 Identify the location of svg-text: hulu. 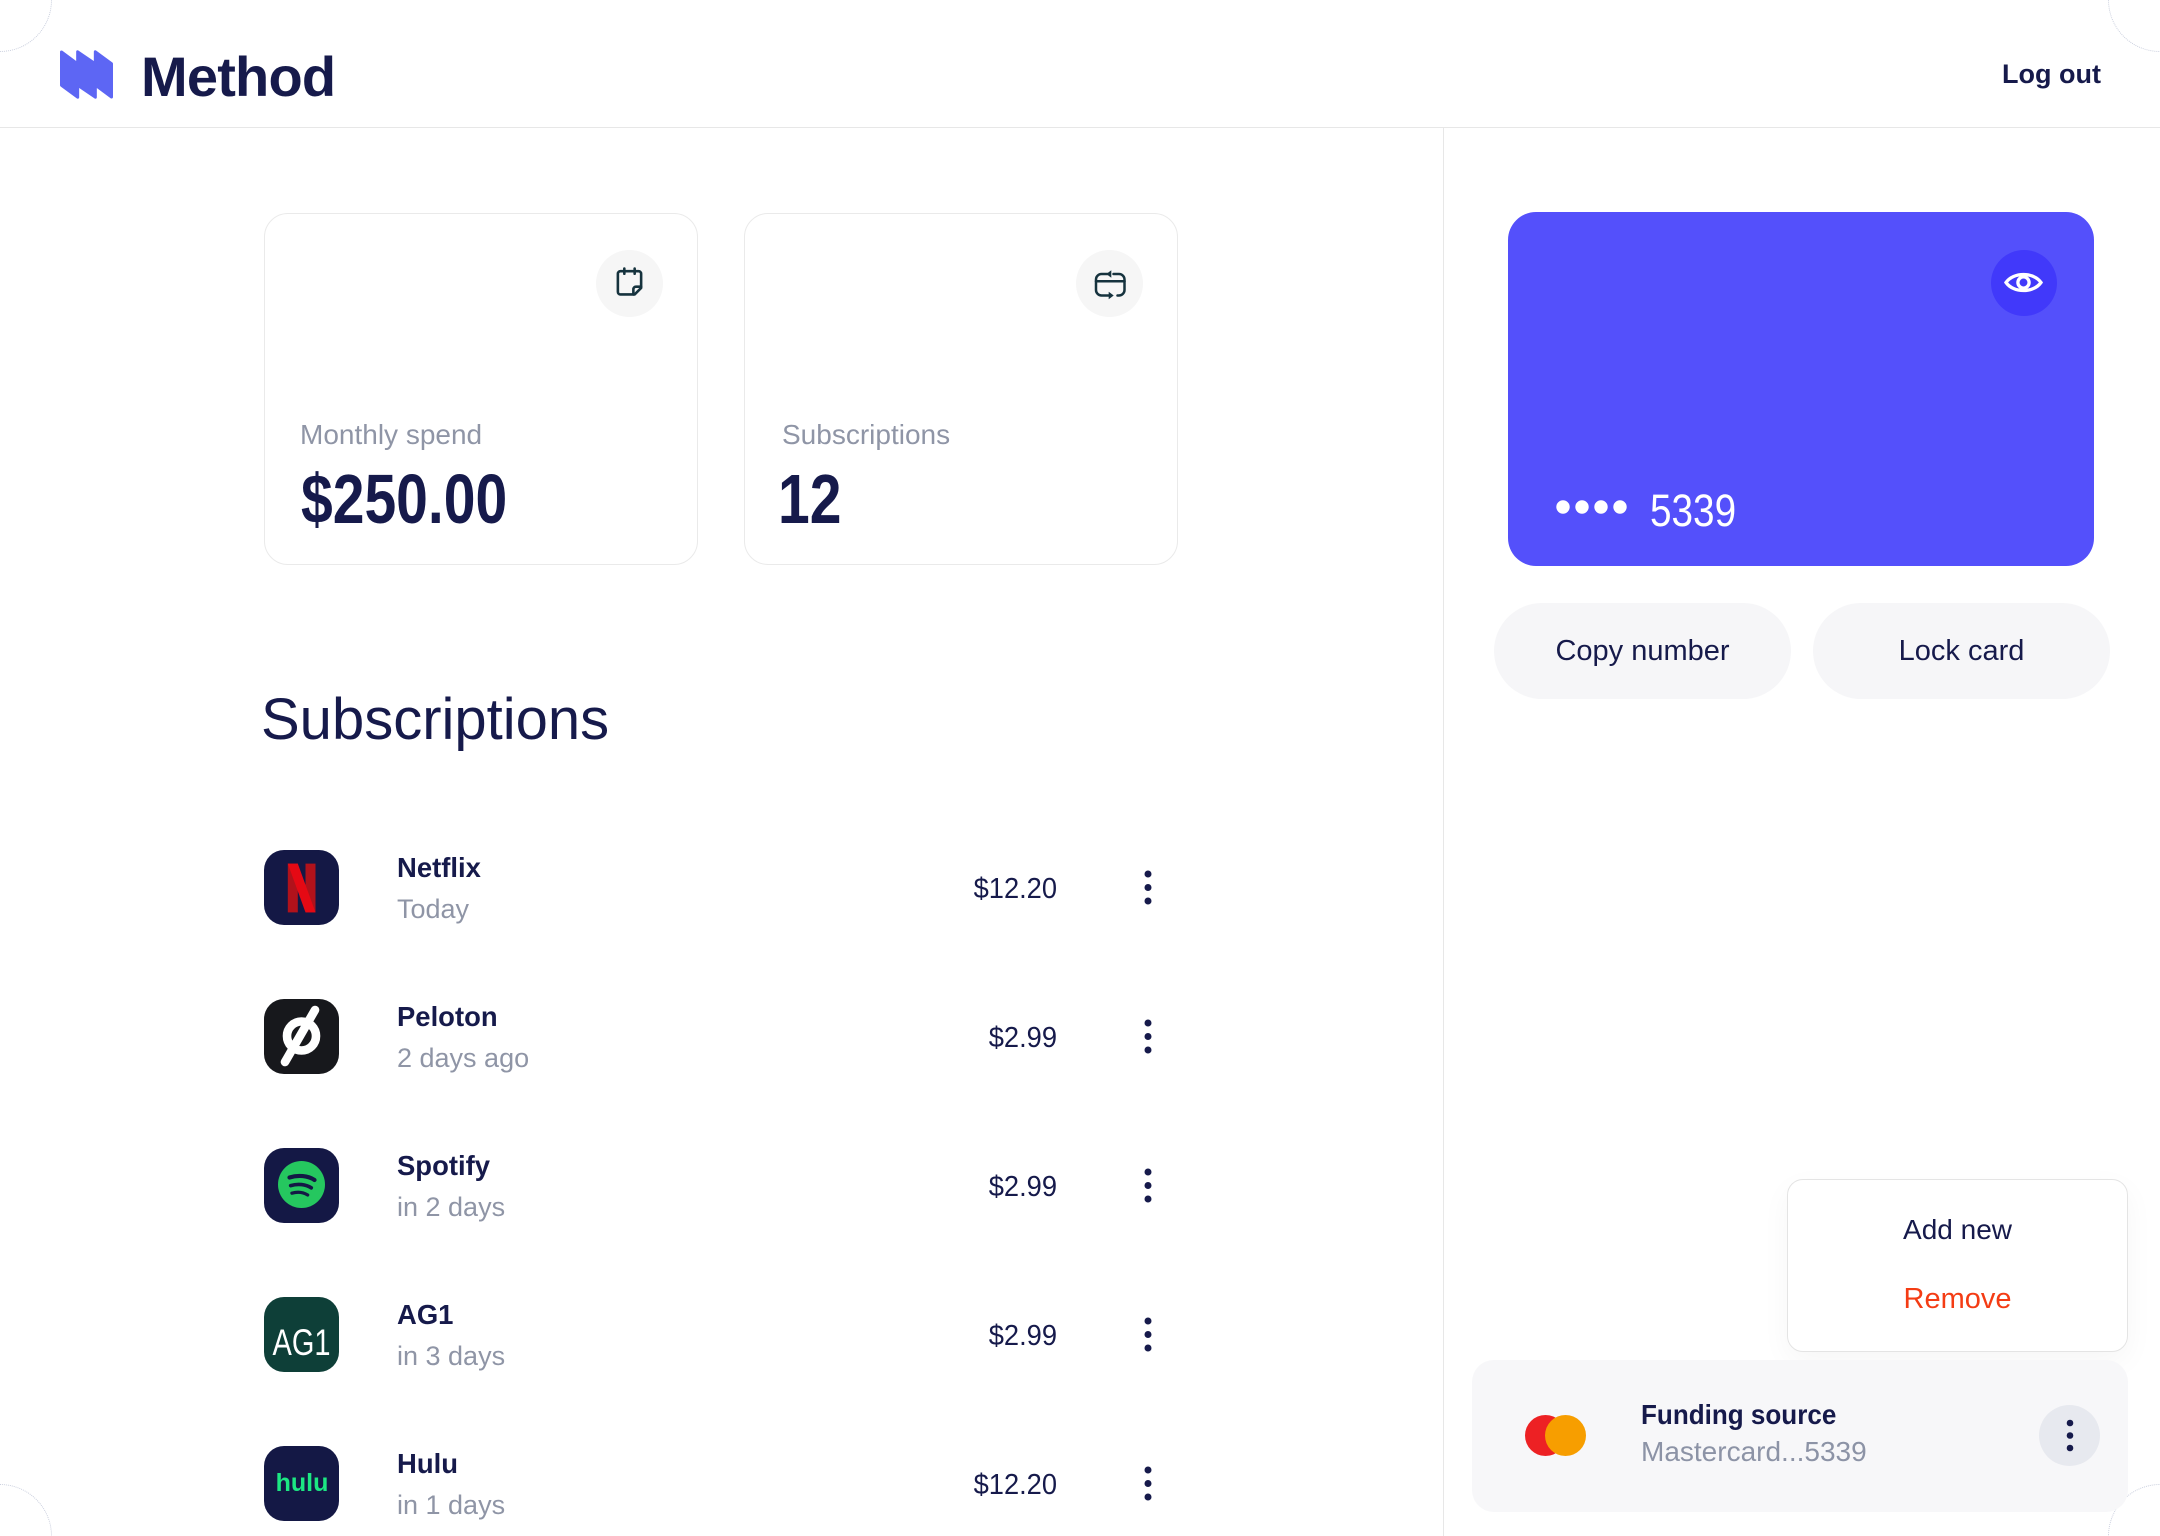
(302, 1483).